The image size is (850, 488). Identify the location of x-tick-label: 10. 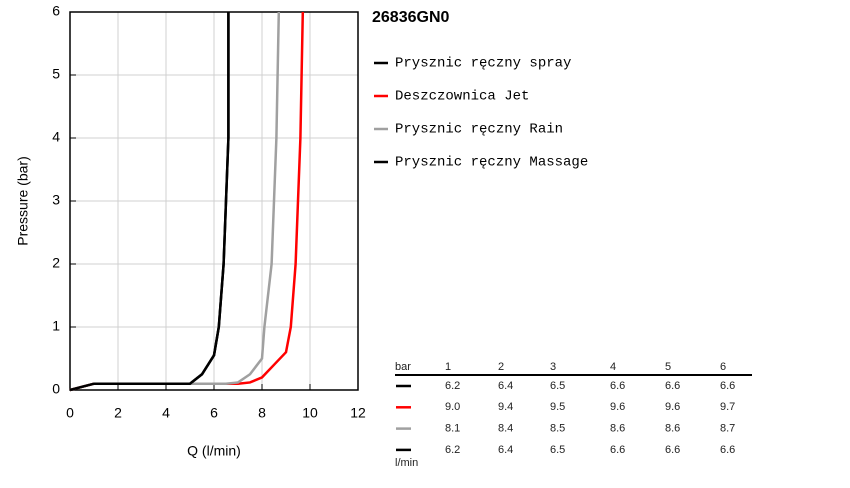
(310, 413).